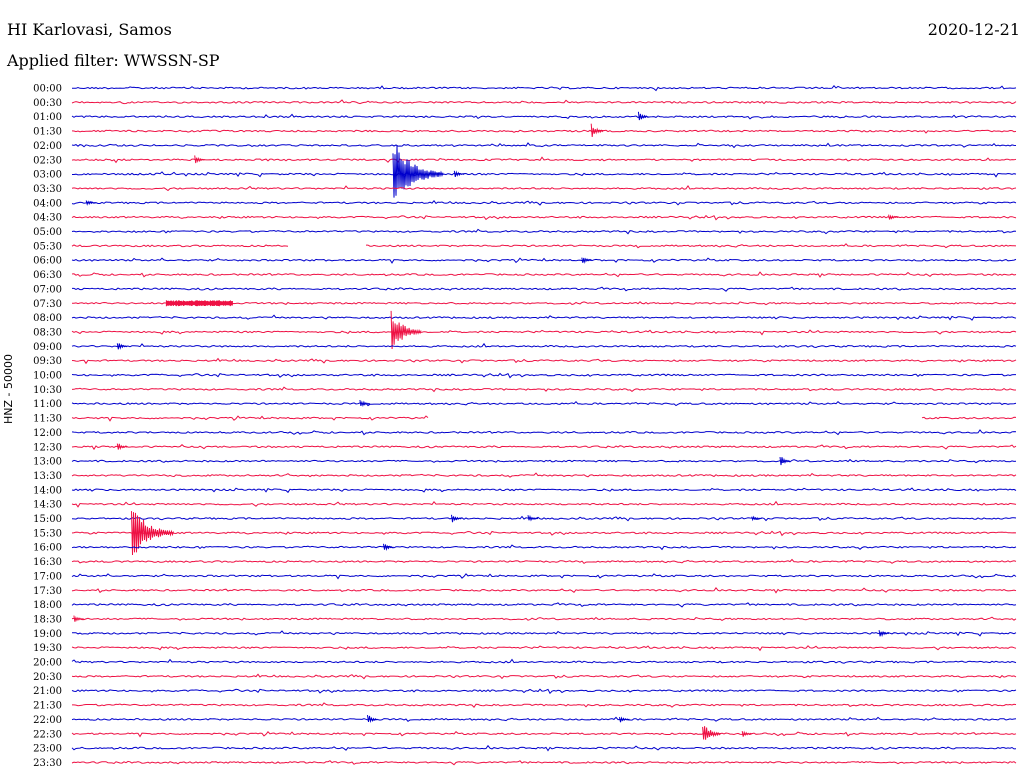  What do you see at coordinates (89, 29) in the screenshot?
I see `station-title: HI Karlovasi, Samos` at bounding box center [89, 29].